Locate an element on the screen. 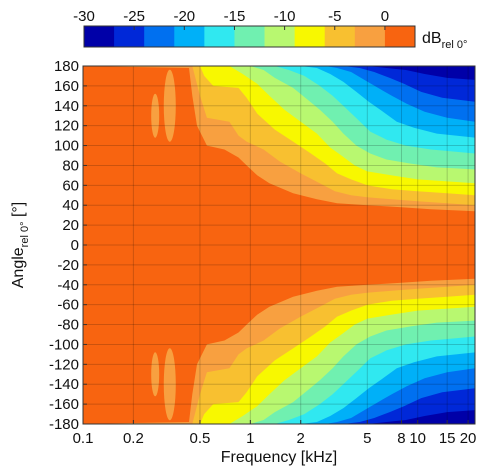  y-axis-label: Anglerel 0° [°] is located at coordinates (20, 245).